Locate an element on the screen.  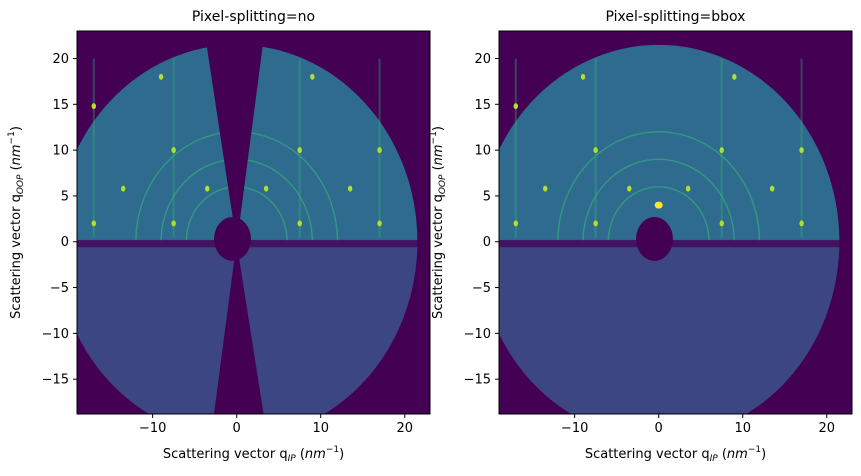
masked-corner is located at coordinates (543, 42).